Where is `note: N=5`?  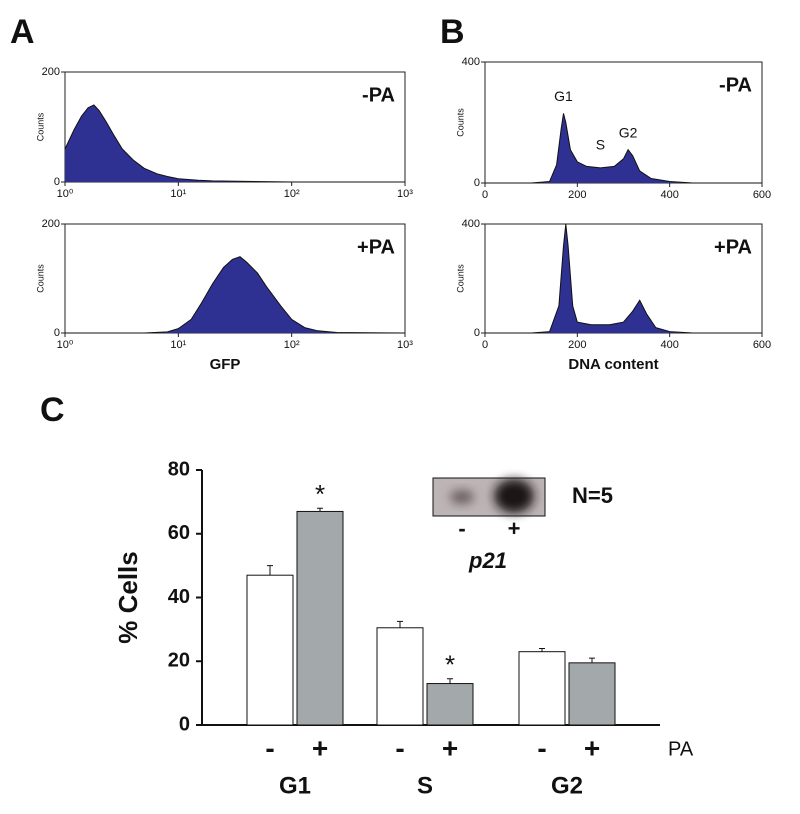
note: N=5 is located at coordinates (592, 495).